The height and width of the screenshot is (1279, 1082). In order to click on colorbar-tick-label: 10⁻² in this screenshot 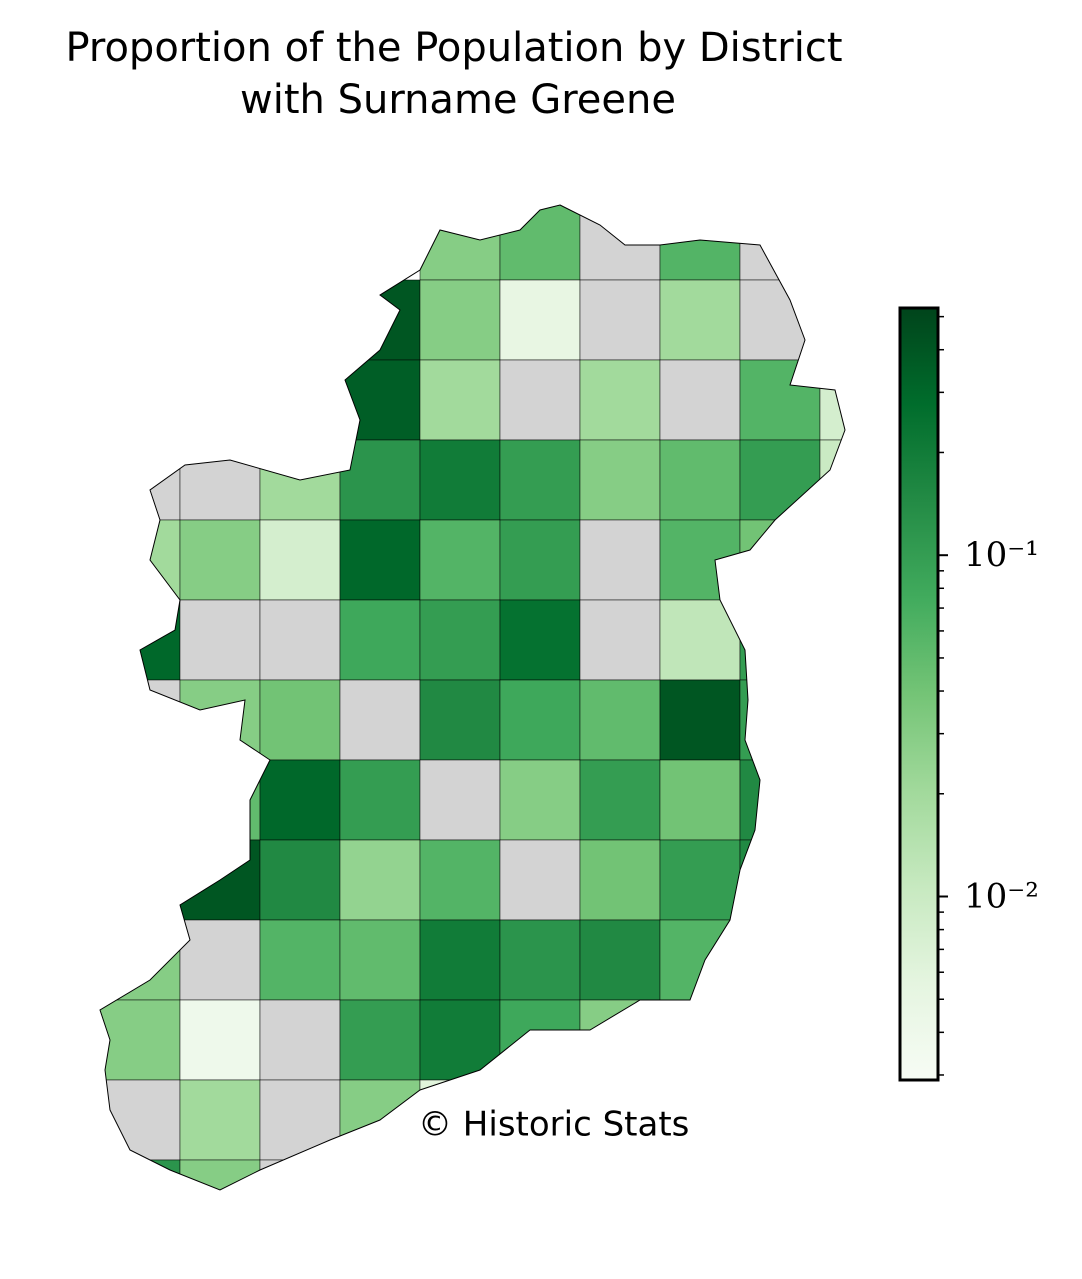, I will do `click(1001, 897)`.